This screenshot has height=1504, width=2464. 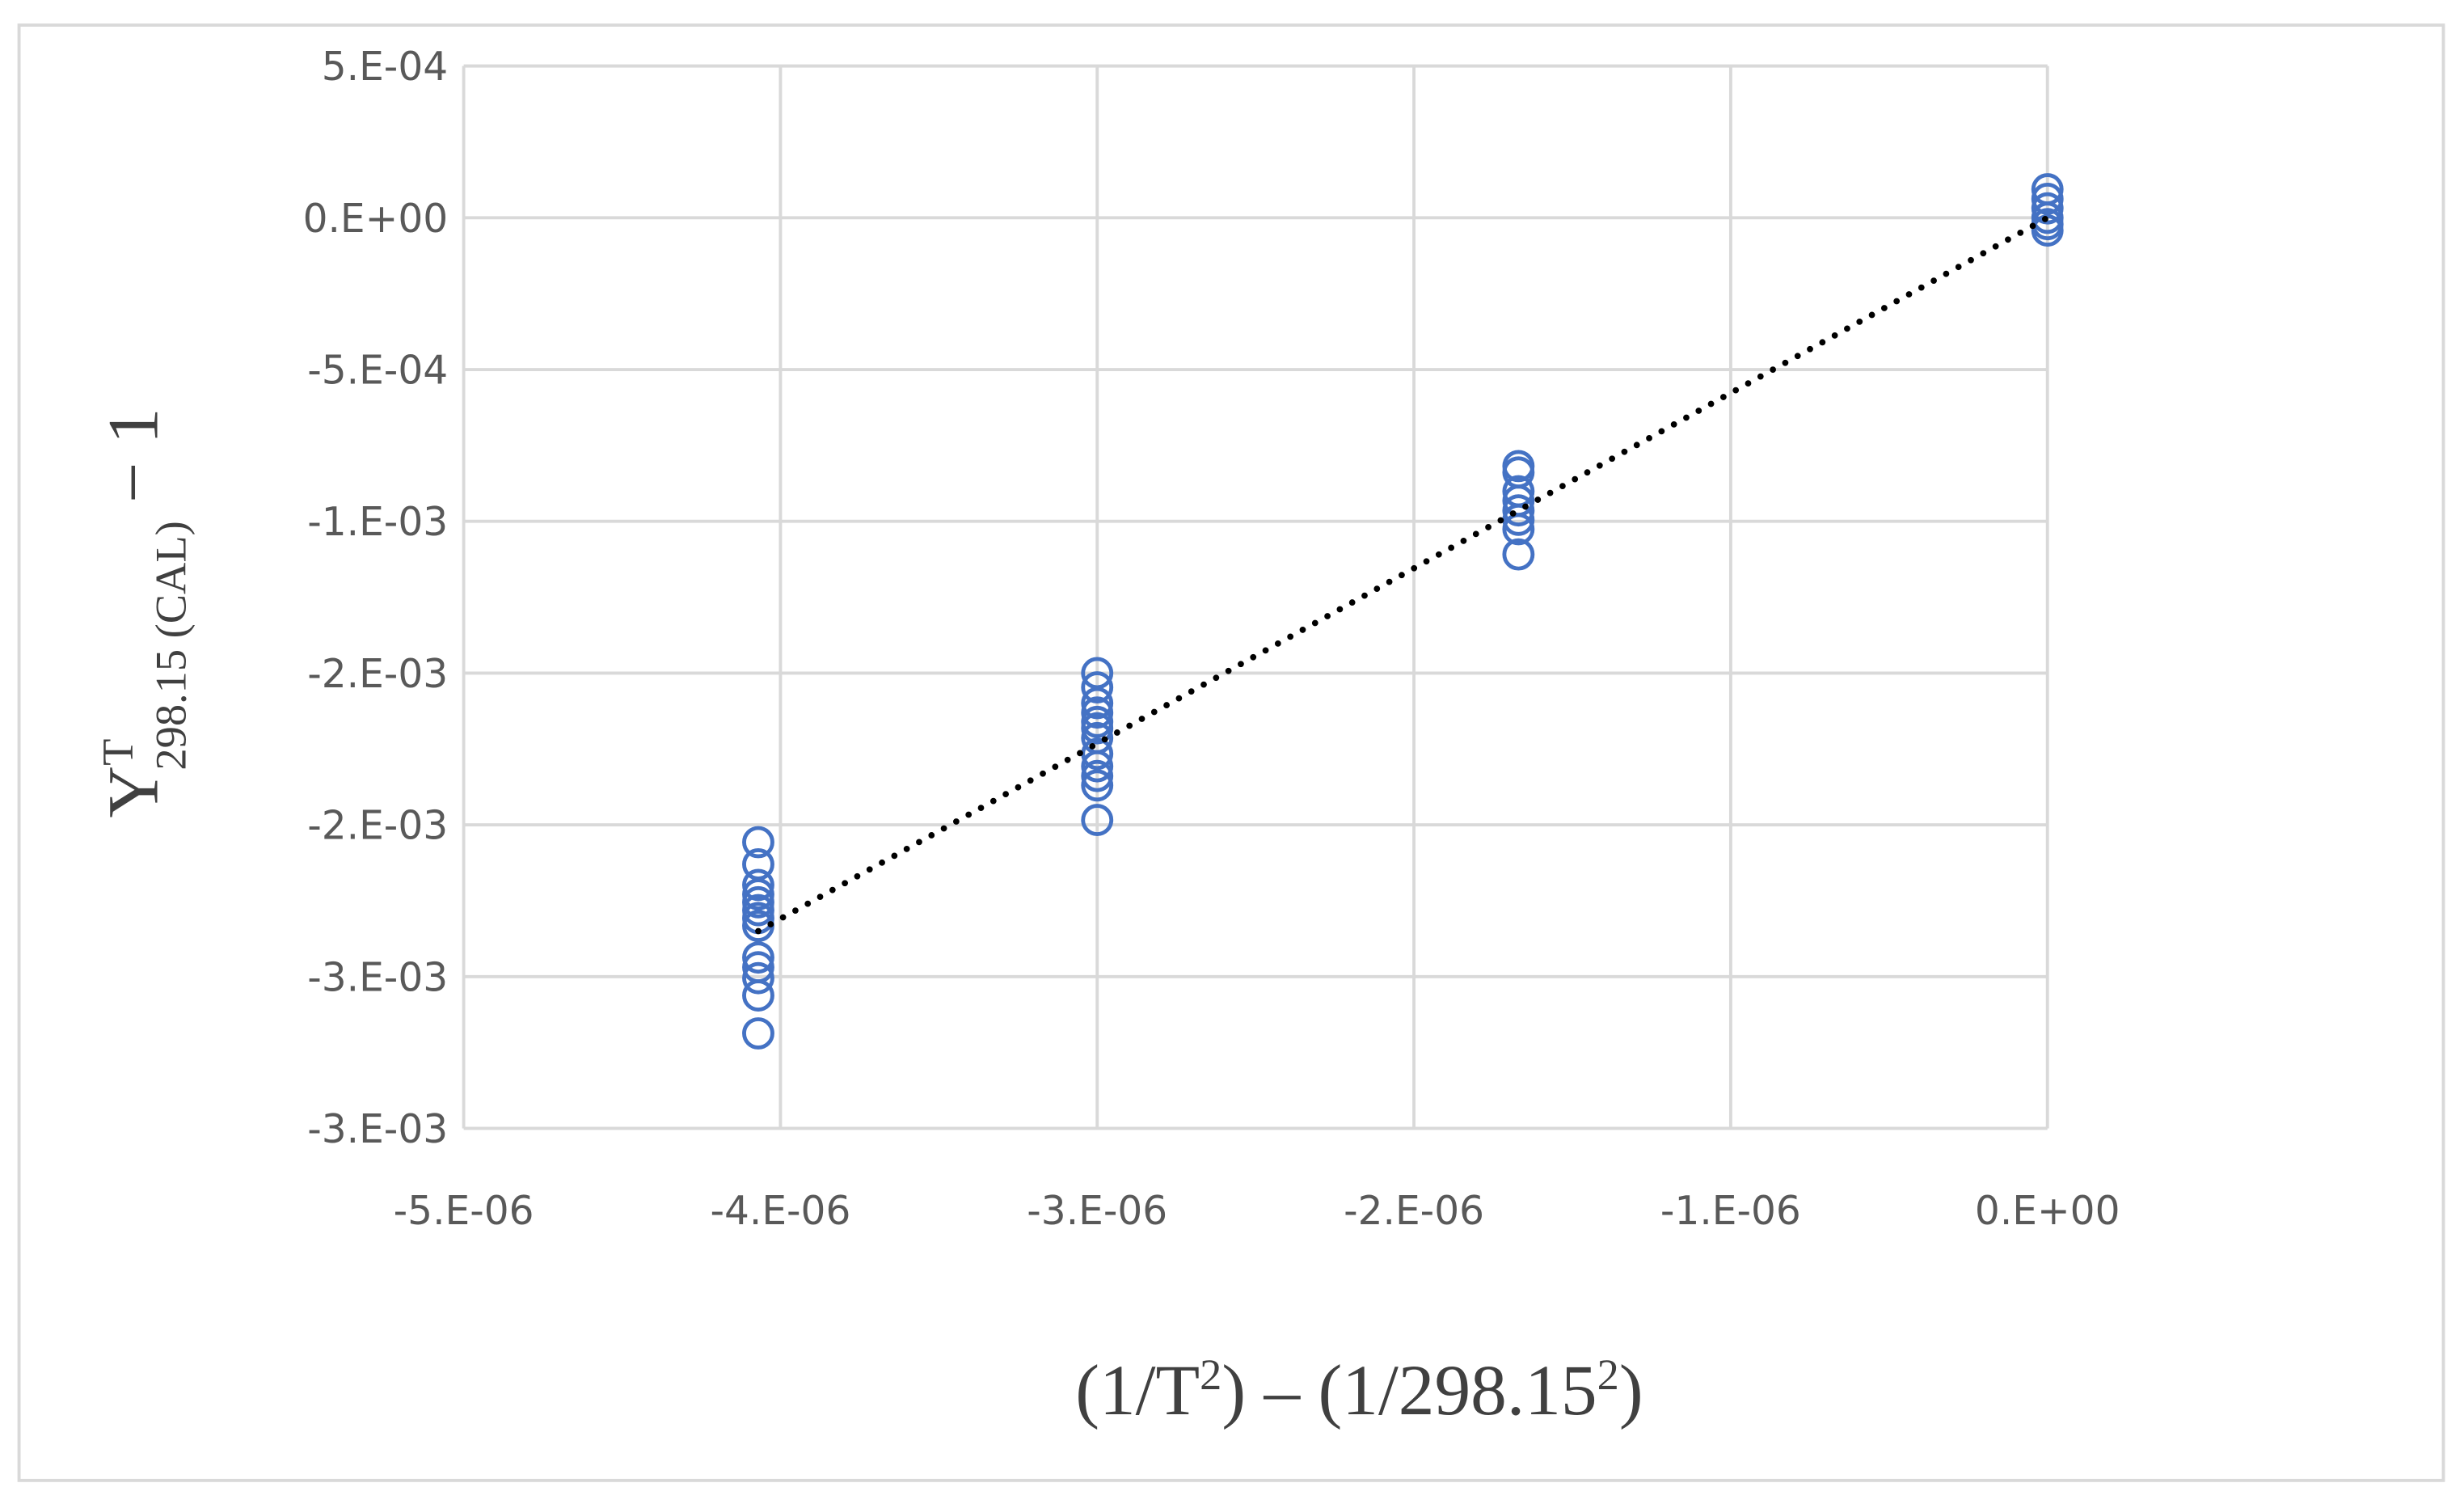 What do you see at coordinates (172, 645) in the screenshot?
I see `y-title-sub: 298.15 (CAL)` at bounding box center [172, 645].